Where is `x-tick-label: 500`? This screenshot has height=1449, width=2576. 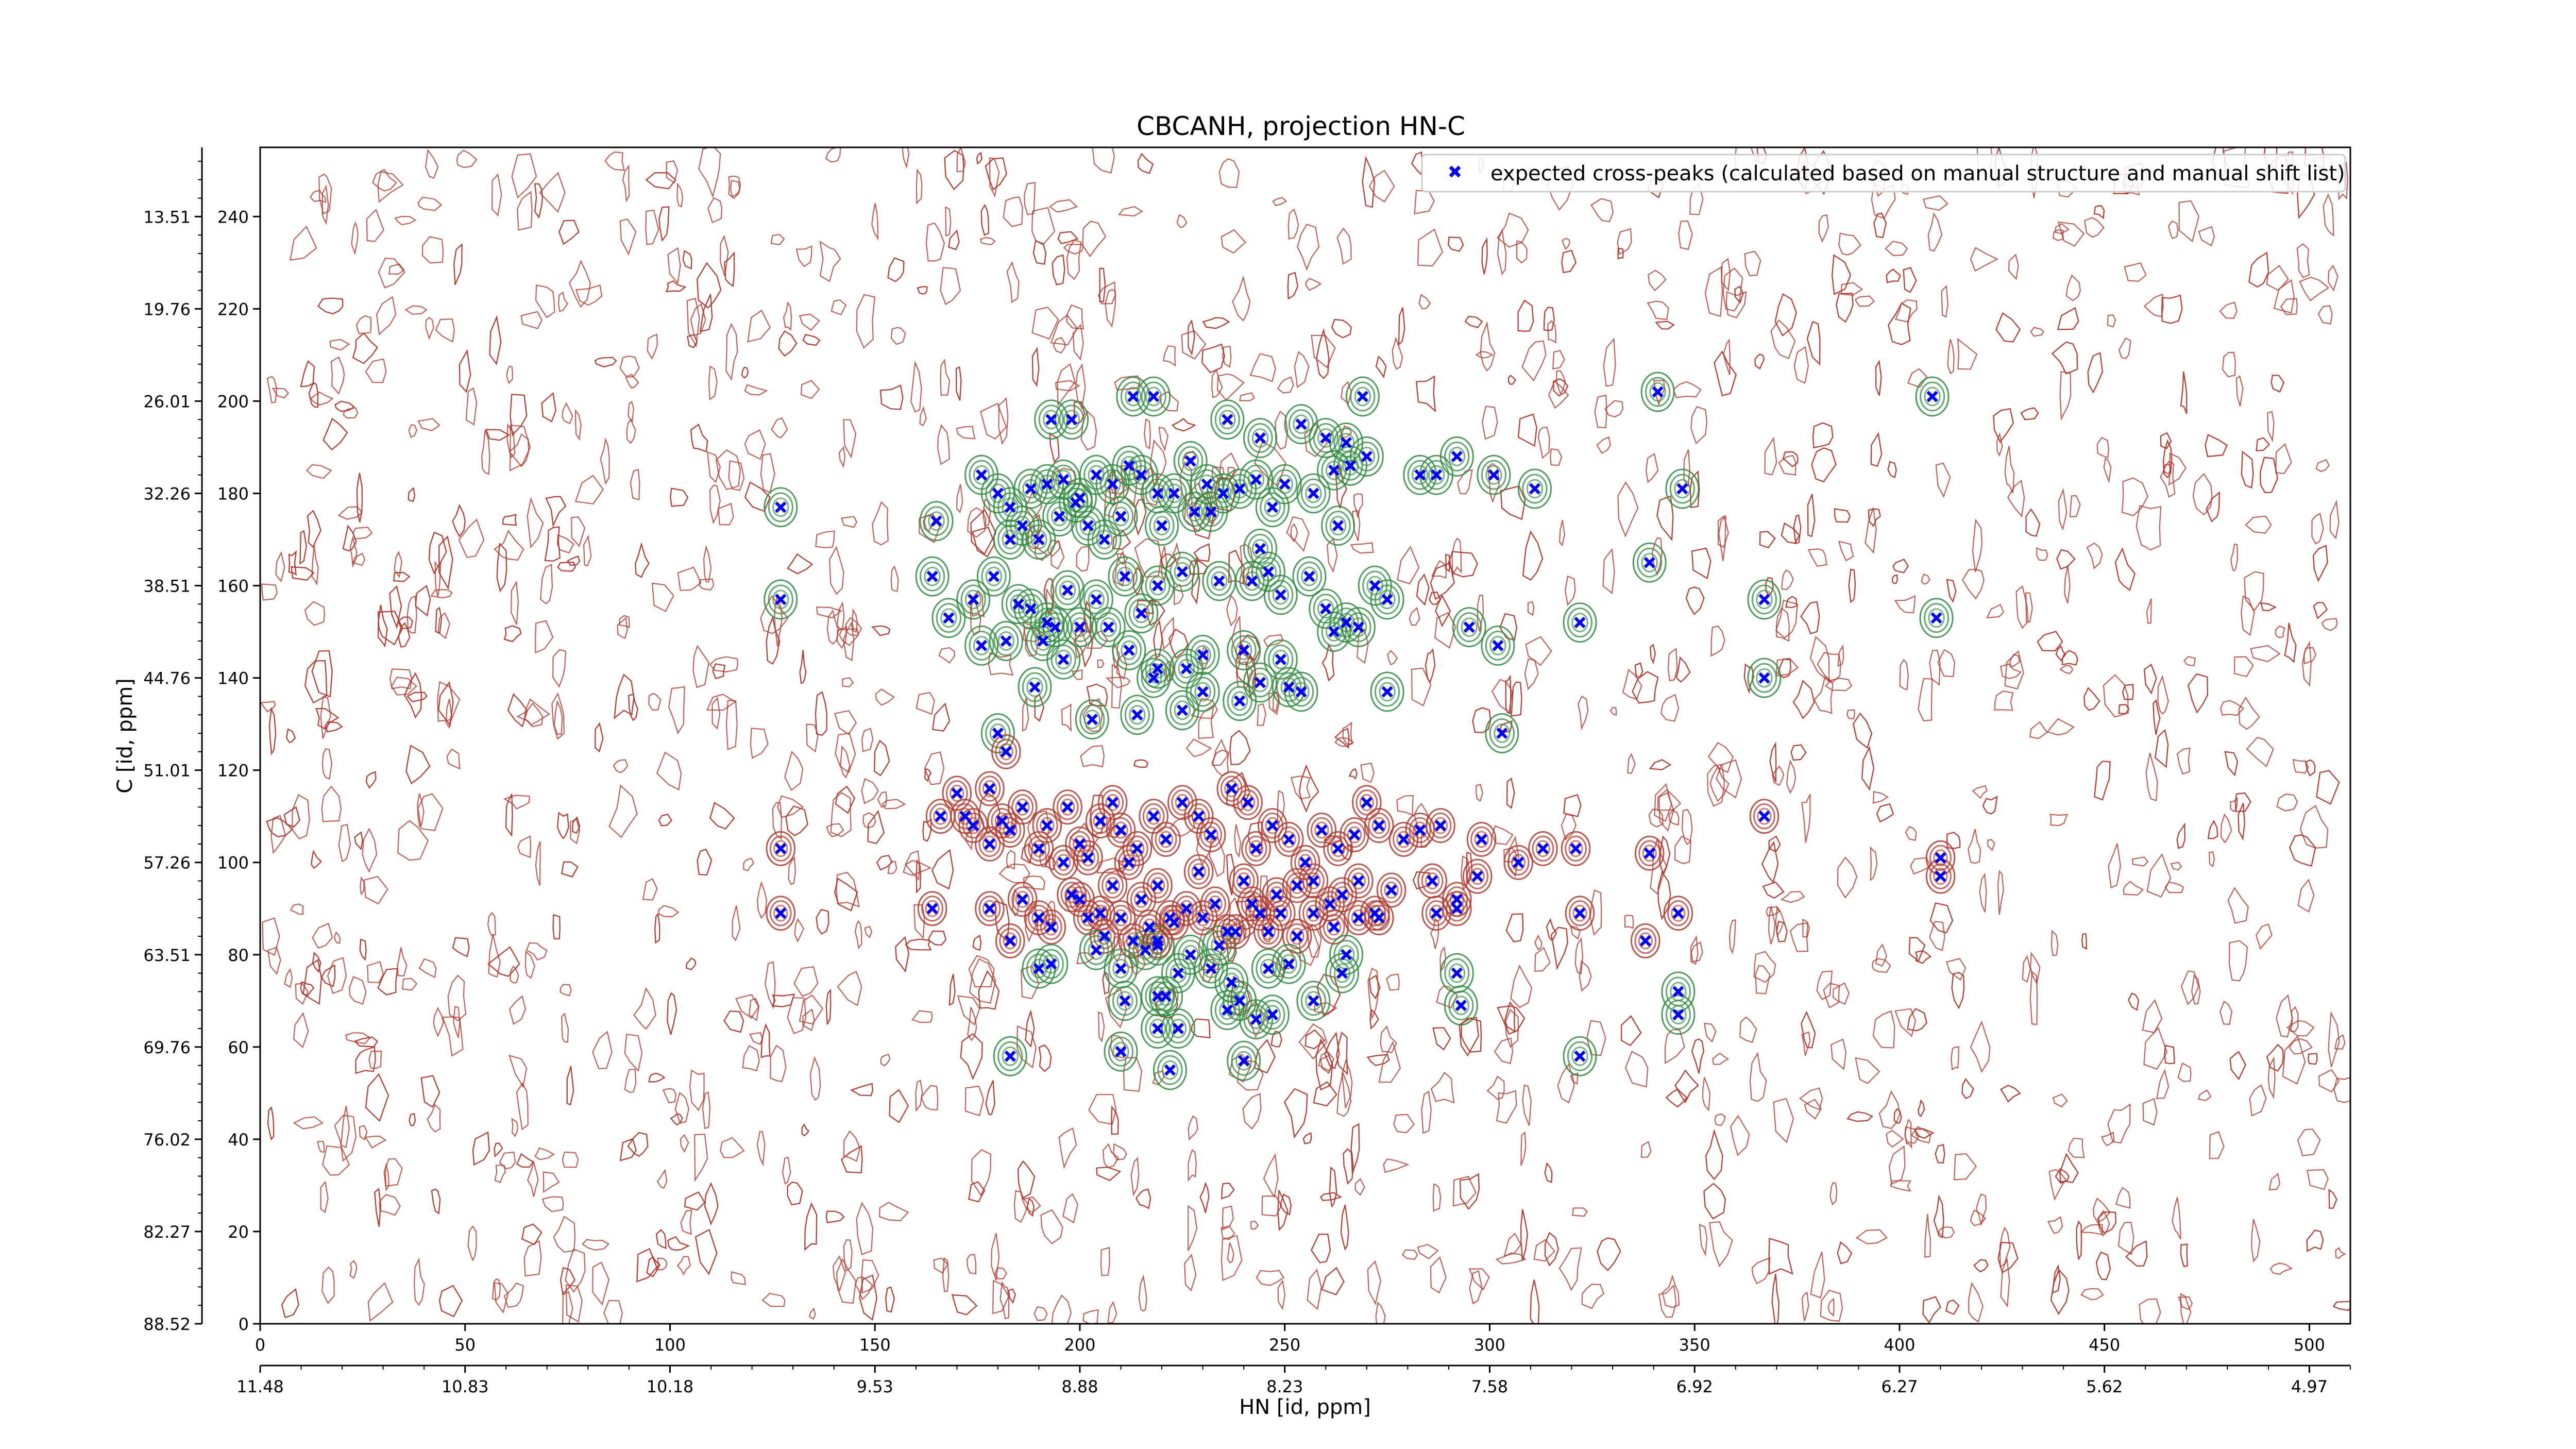
x-tick-label: 500 is located at coordinates (2309, 1345).